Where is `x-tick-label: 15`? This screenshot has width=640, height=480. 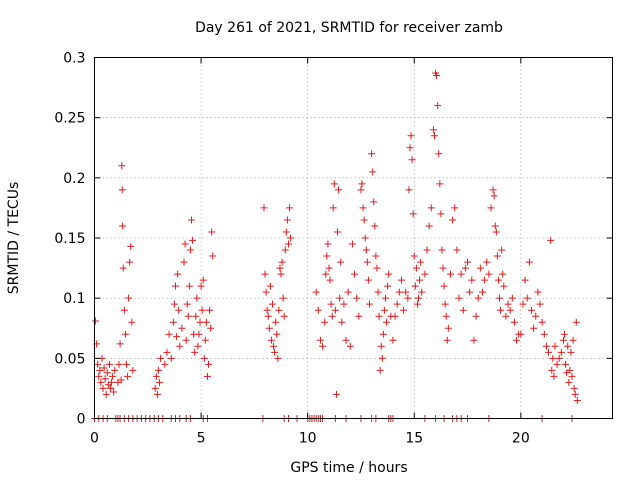
x-tick-label: 15 is located at coordinates (414, 439).